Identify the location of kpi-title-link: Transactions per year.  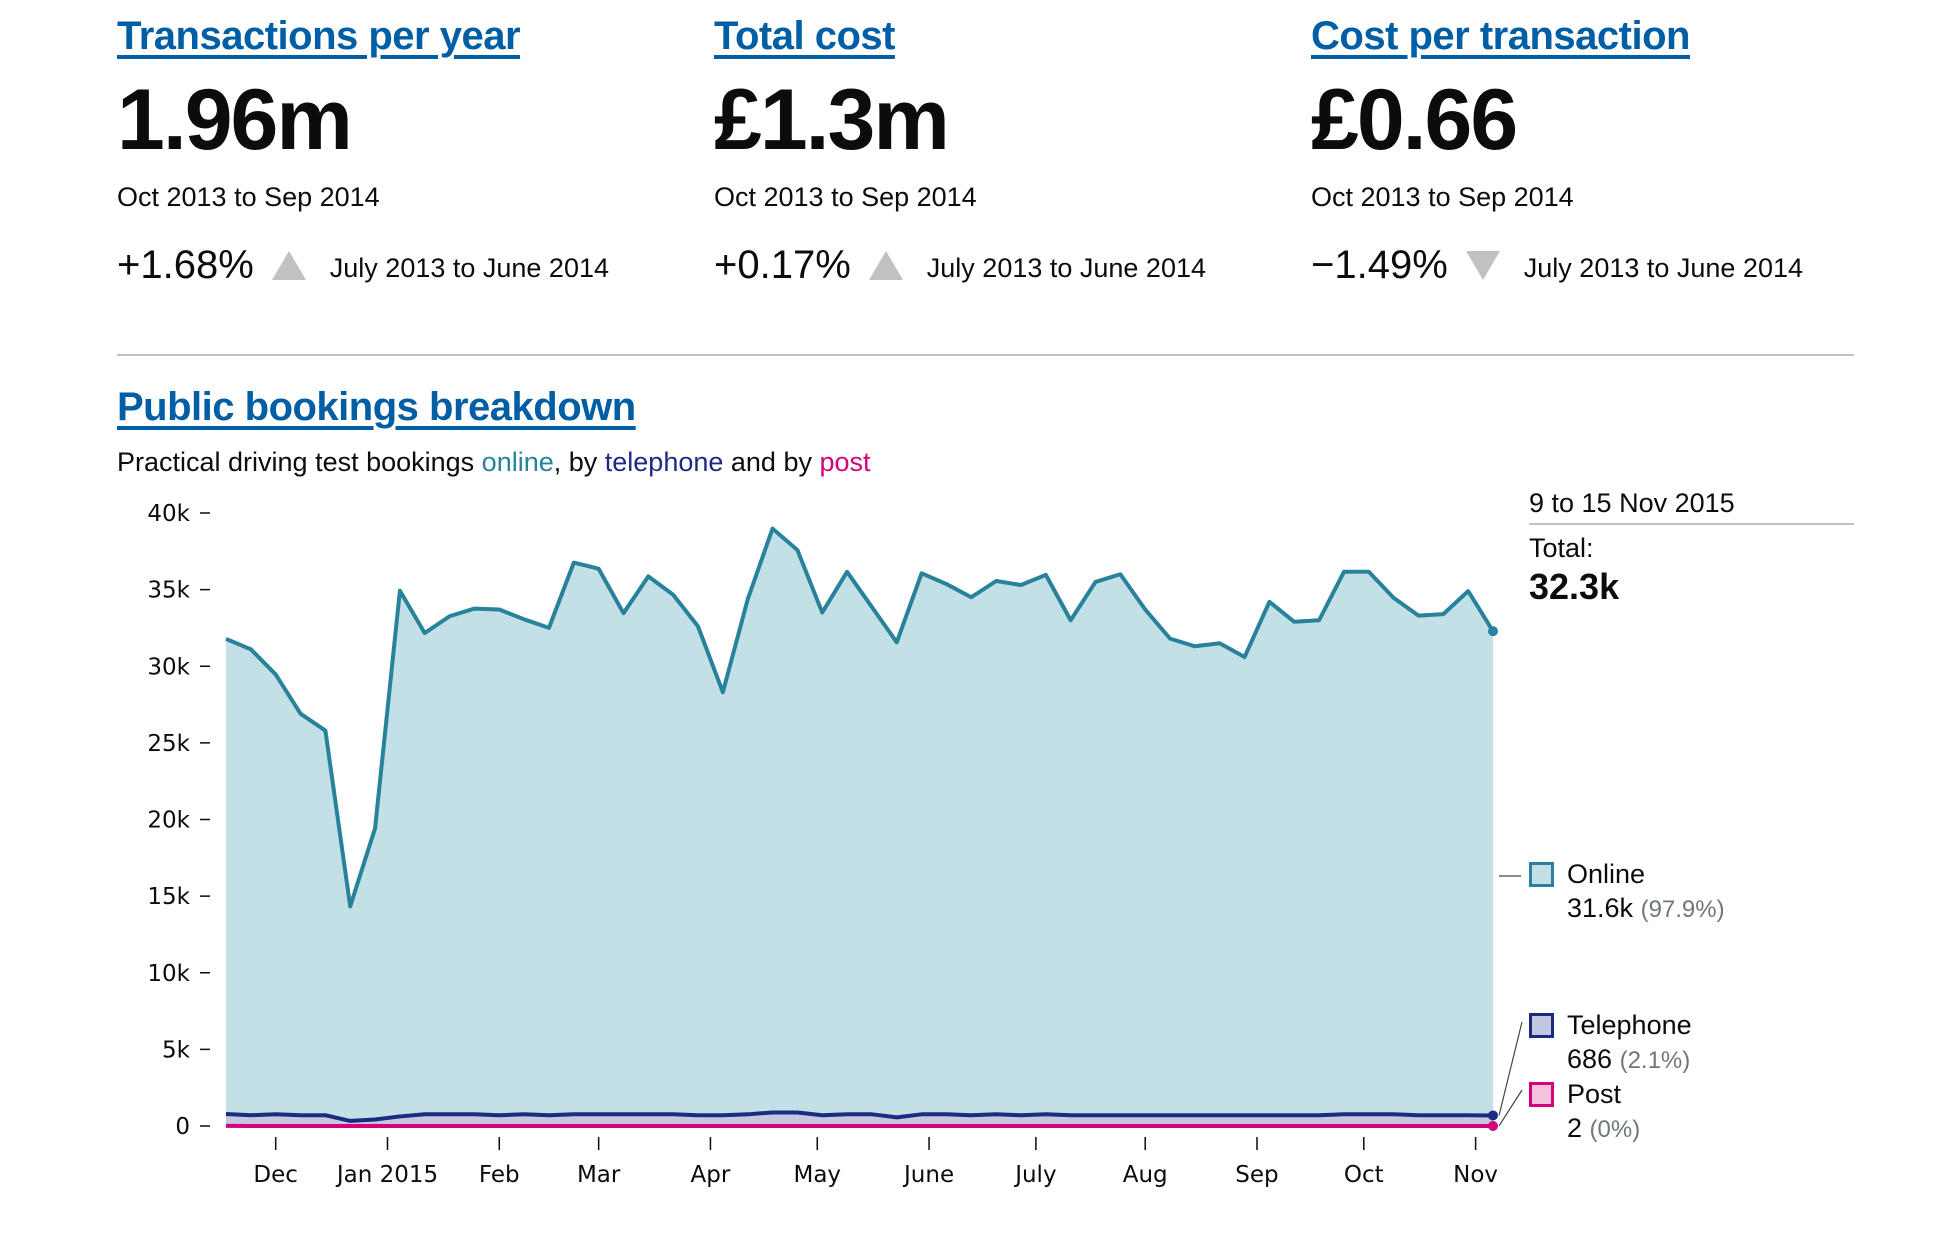
(319, 36).